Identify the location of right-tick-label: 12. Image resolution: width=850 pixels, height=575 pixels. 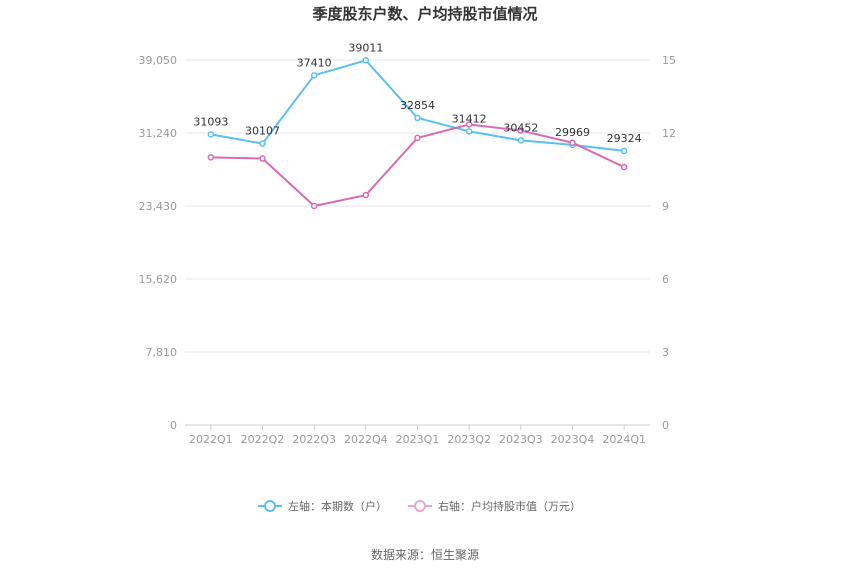
(669, 133).